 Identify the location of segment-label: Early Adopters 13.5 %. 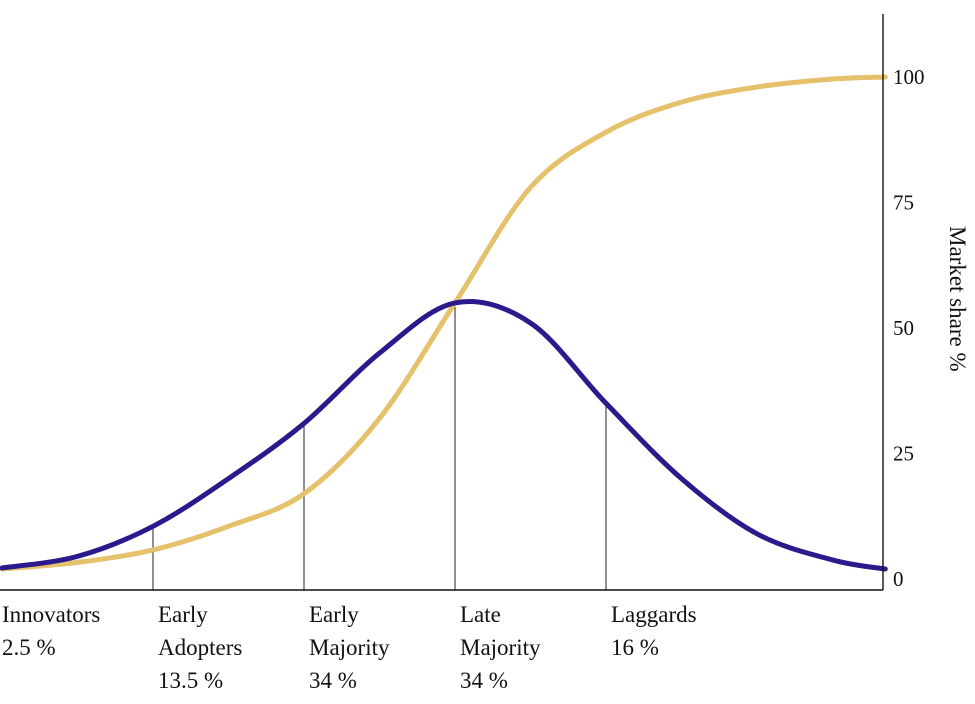
(200, 647).